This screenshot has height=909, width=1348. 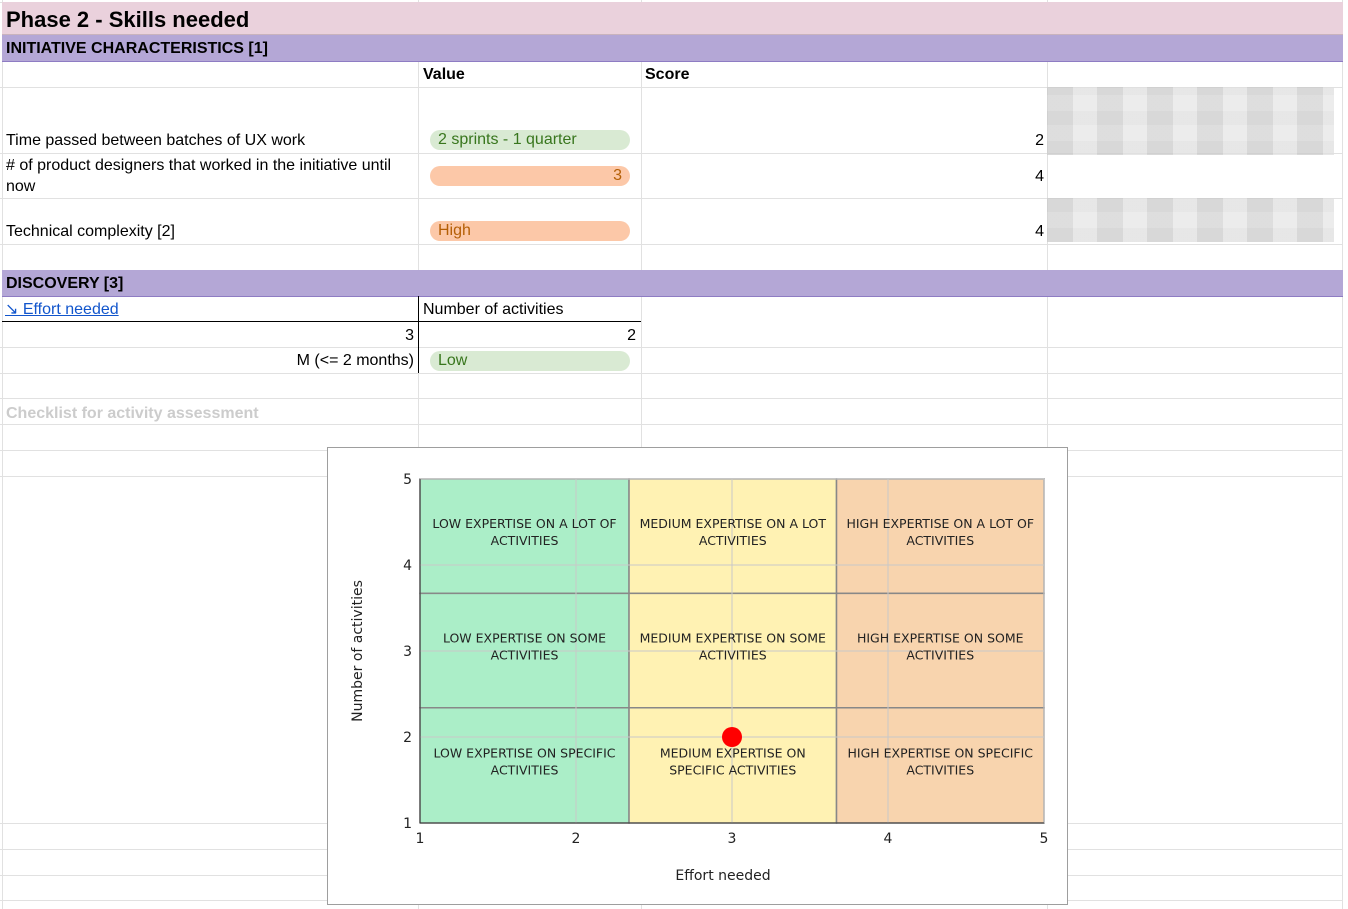 I want to click on region-label: HIGH EXPERTISE ON SOME ACTIVITIES, so click(x=940, y=647).